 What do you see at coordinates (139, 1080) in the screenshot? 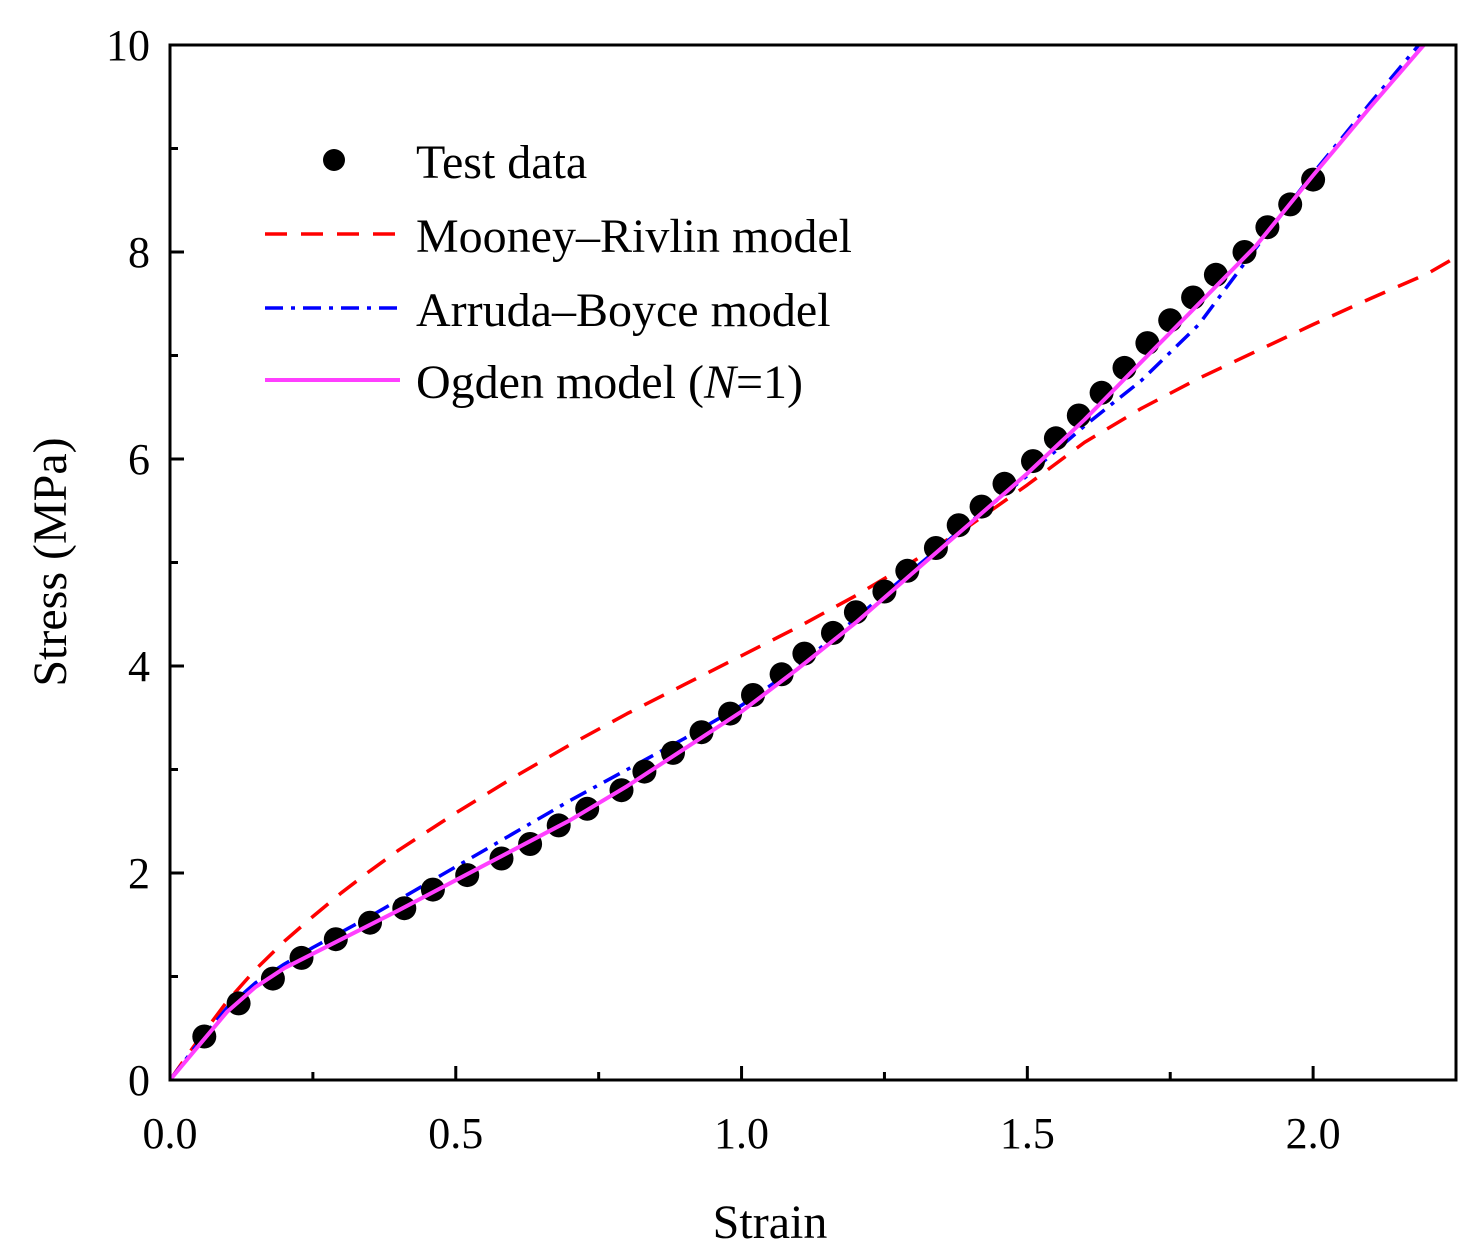
I see `y-tick-label: 0` at bounding box center [139, 1080].